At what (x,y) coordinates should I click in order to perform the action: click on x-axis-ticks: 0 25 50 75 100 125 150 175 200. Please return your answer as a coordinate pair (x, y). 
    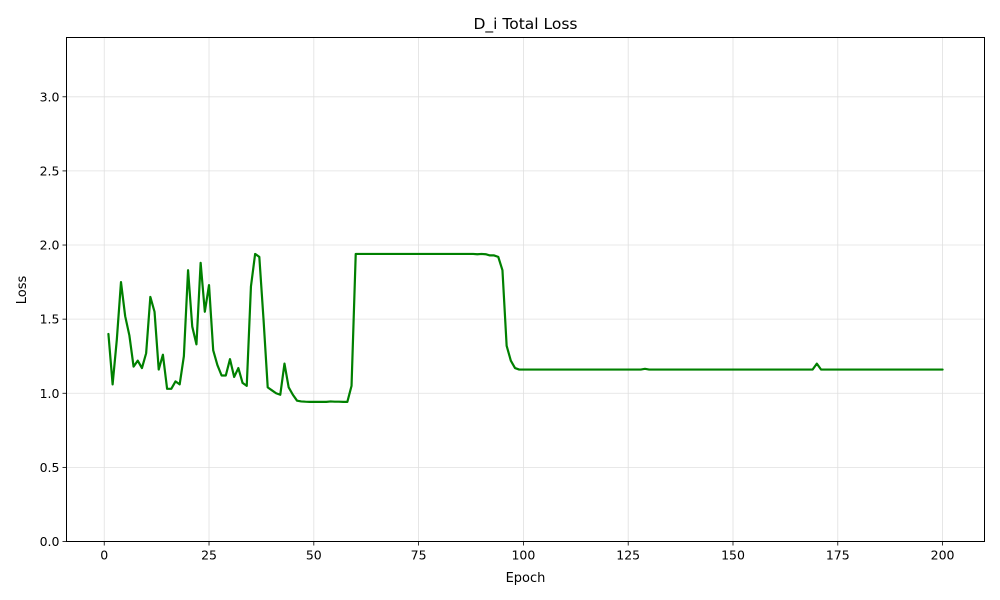
    Looking at the image, I should click on (527, 552).